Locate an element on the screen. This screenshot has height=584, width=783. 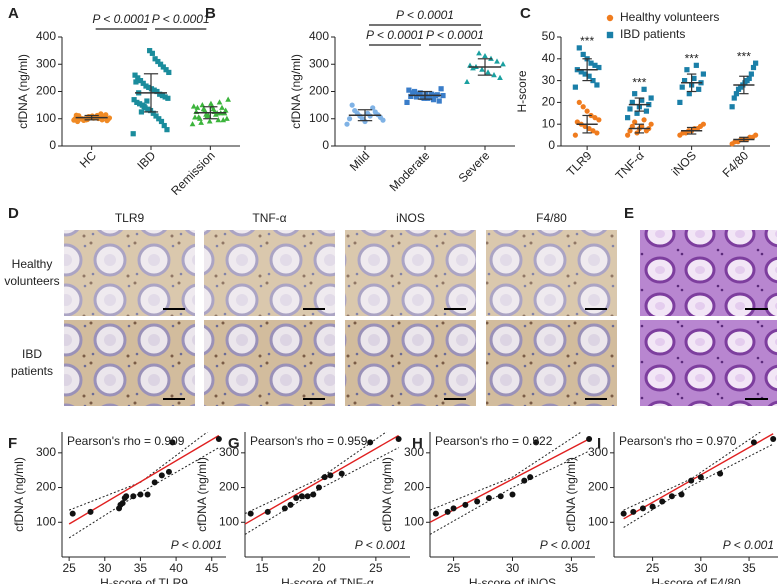
x-tick-label: 25 is located at coordinates (653, 568).